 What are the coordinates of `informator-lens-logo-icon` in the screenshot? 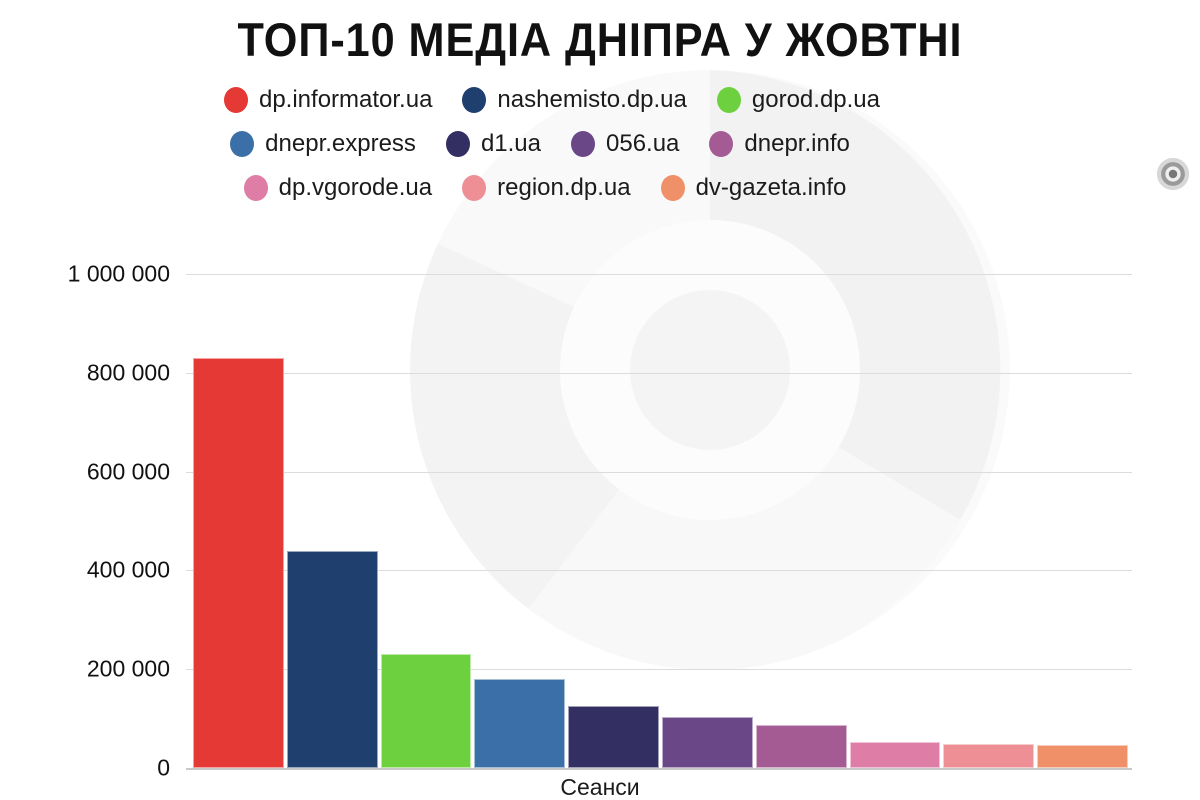 It's located at (1173, 174).